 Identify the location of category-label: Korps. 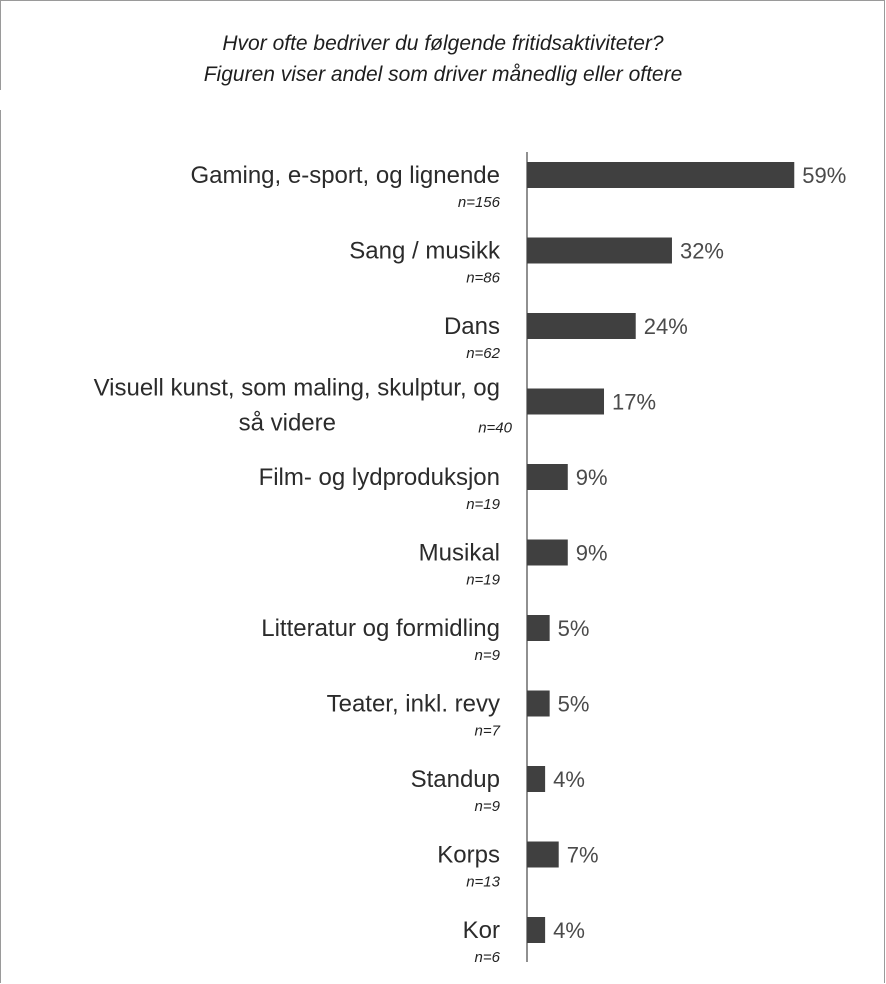
(468, 855).